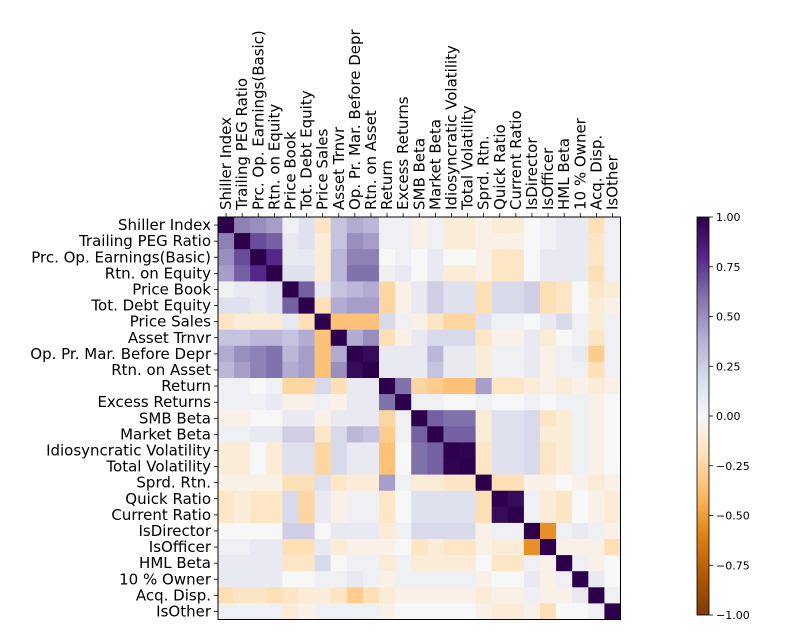 Image resolution: width=793 pixels, height=634 pixels. Describe the element at coordinates (733, 565) in the screenshot. I see `colorbar-tick-label: −0.75` at that location.